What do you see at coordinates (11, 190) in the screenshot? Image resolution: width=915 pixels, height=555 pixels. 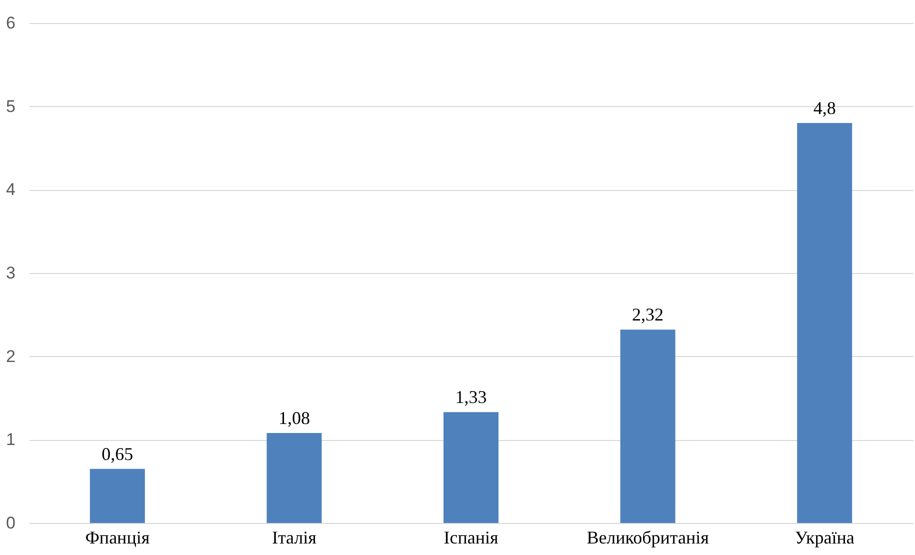 I see `y-tick-label: 4` at bounding box center [11, 190].